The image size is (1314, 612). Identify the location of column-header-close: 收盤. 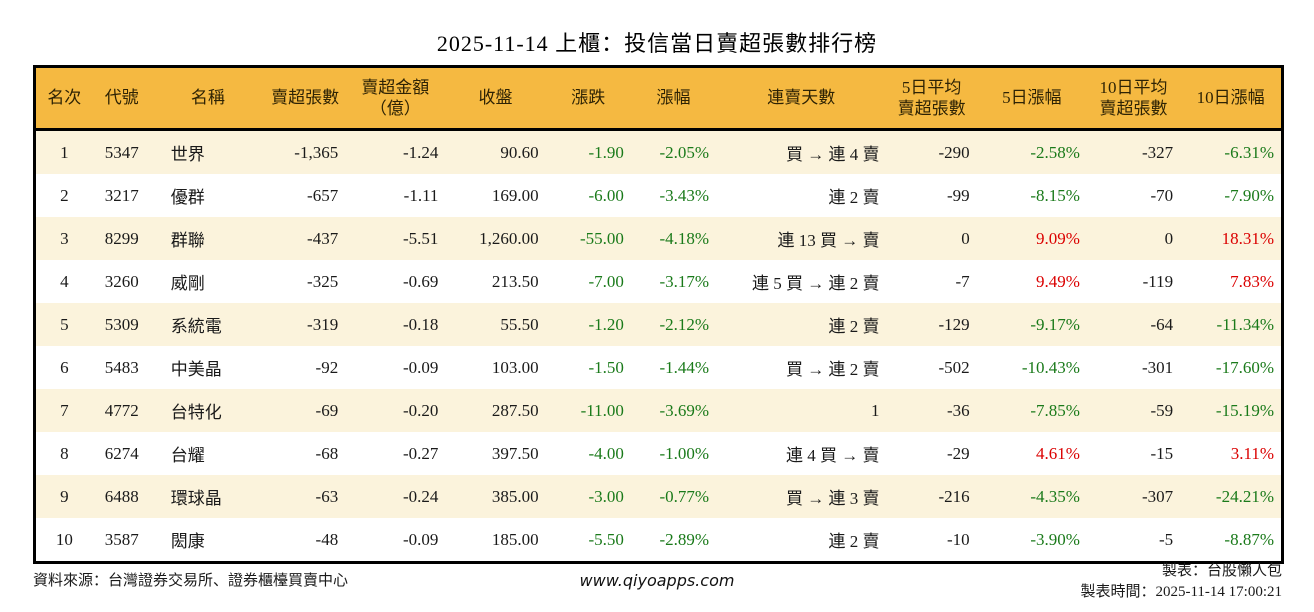
(495, 98).